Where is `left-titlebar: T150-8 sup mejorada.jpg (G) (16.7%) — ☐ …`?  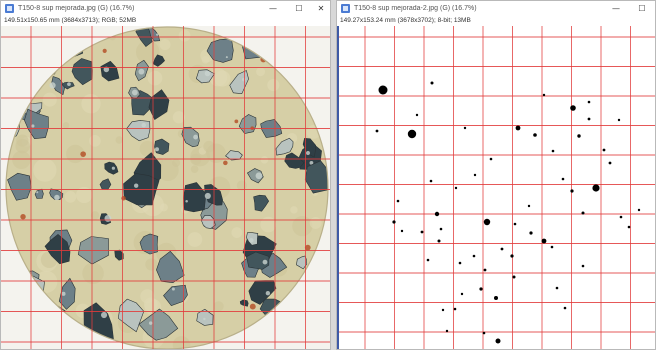
left-titlebar: T150-8 sup mejorada.jpg (G) (16.7%) — ☐ … is located at coordinates (165, 8).